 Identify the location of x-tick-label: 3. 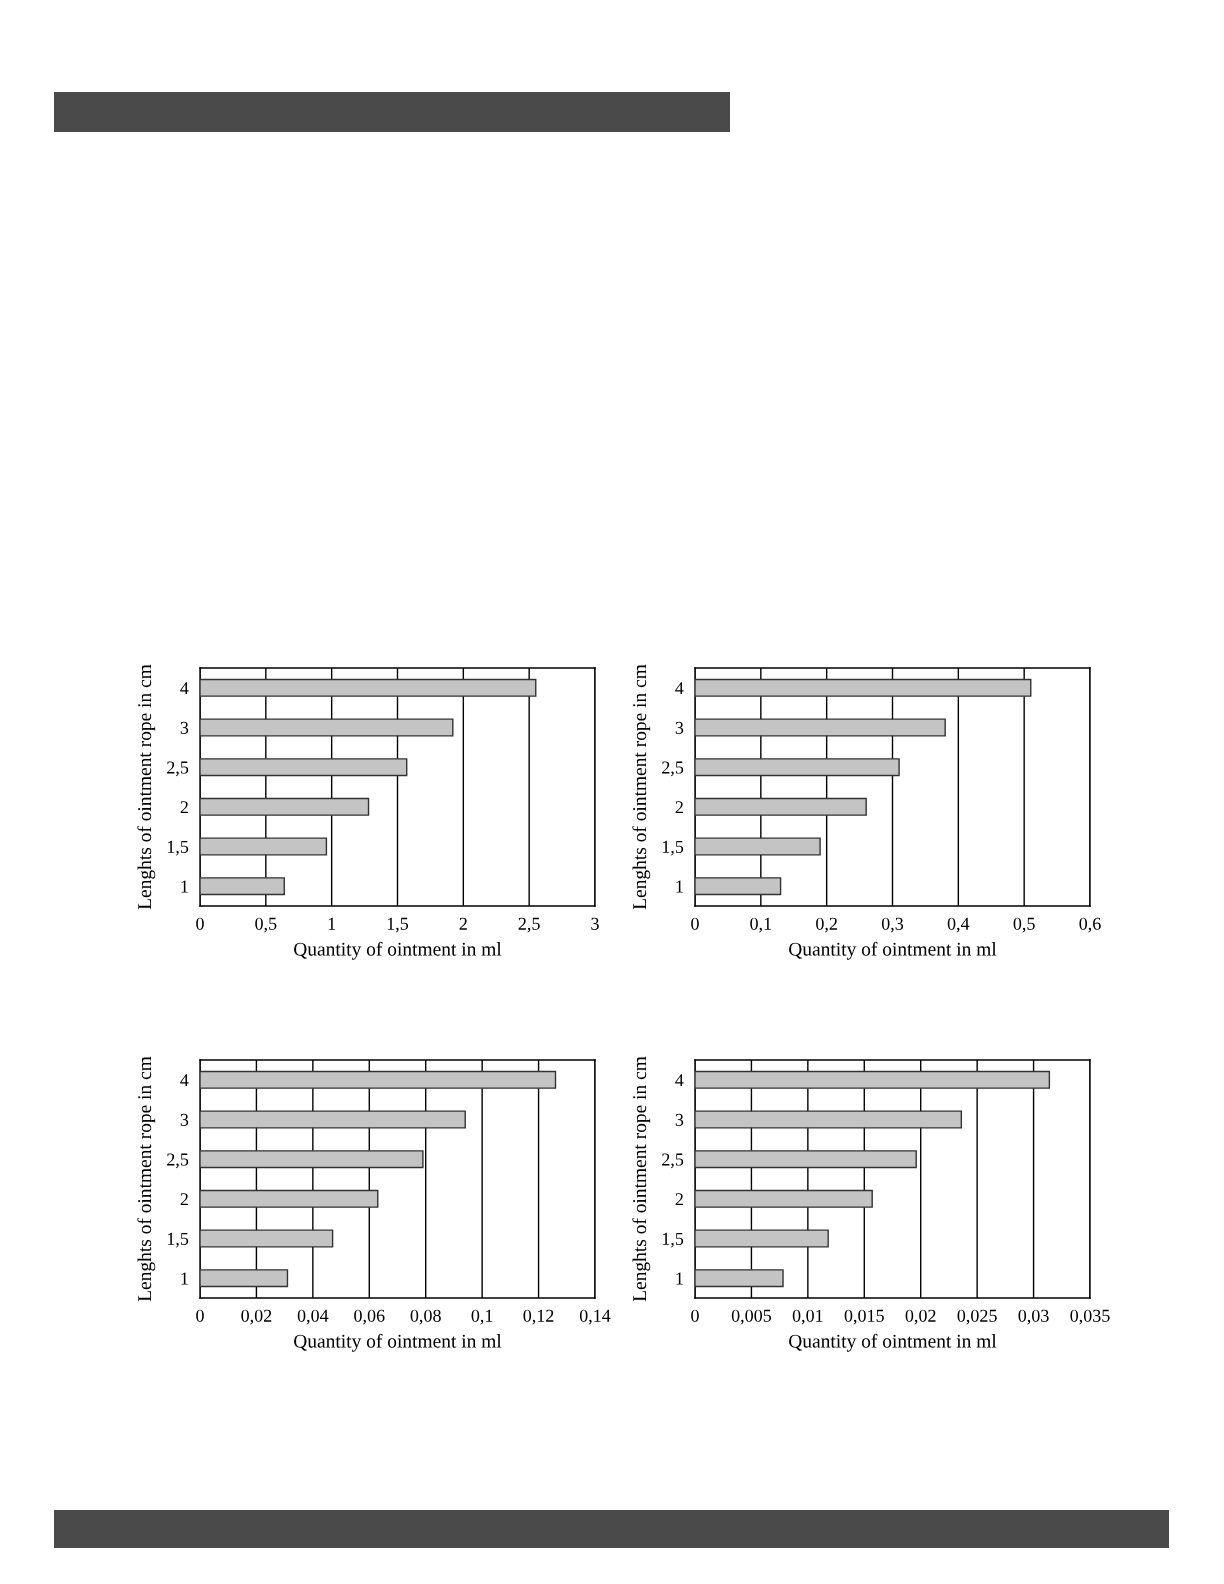
(595, 923).